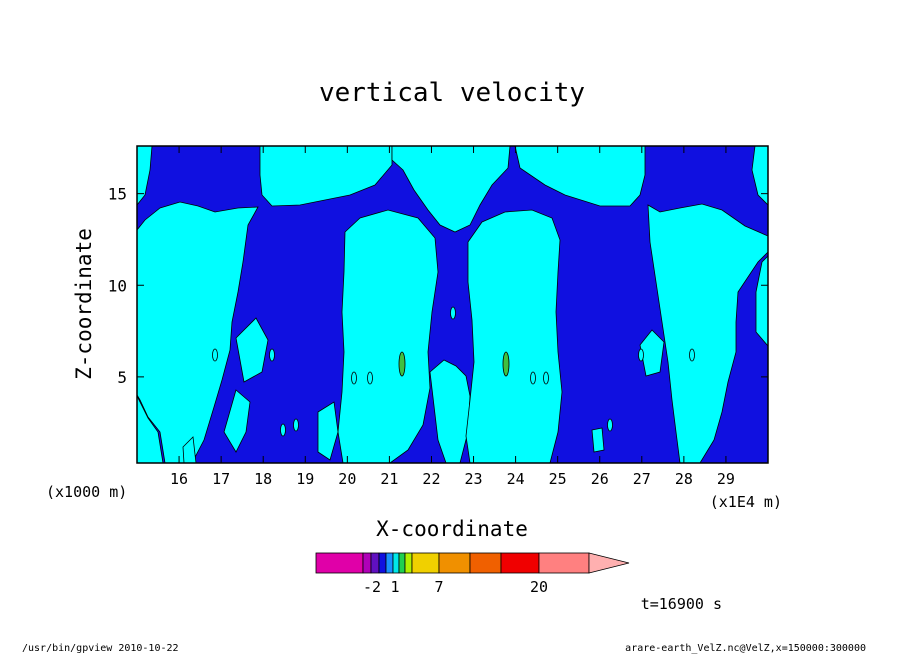 This screenshot has height=654, width=904. Describe the element at coordinates (452, 529) in the screenshot. I see `x-axis-label: X-coordinate` at that location.